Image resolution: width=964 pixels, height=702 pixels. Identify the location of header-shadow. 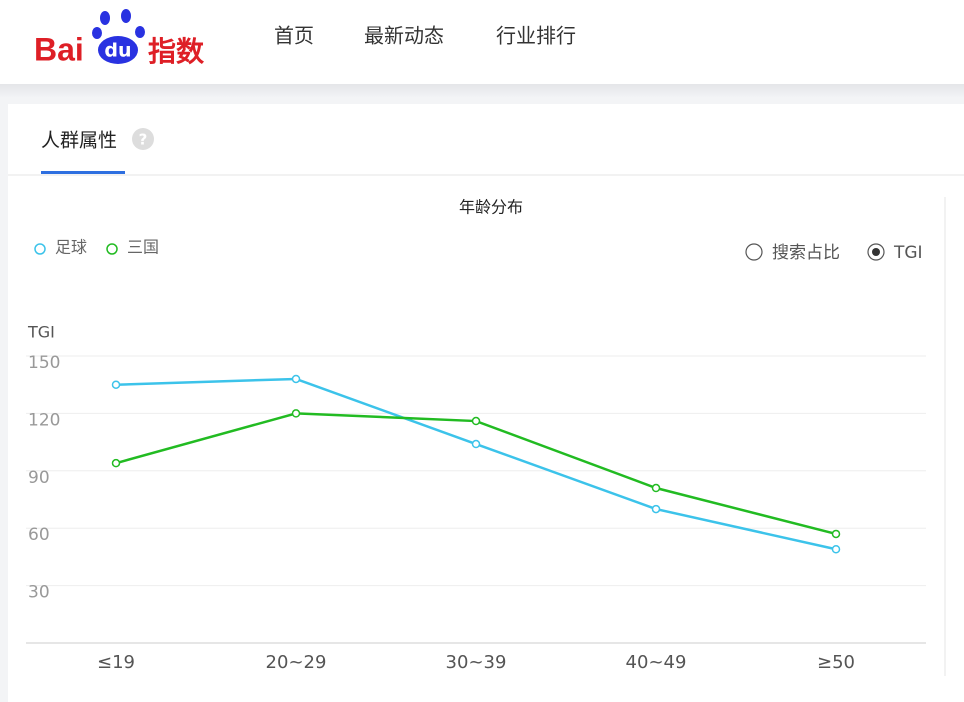
(482, 91).